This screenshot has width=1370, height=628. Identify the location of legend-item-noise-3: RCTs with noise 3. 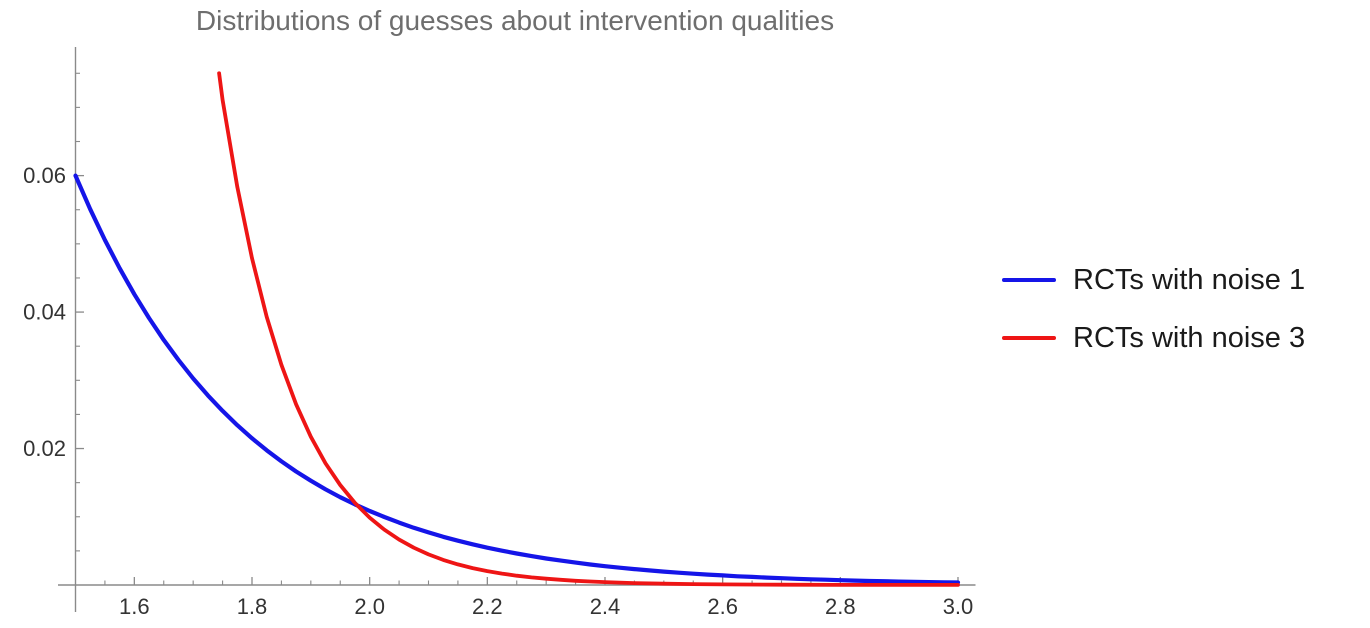
(1153, 338).